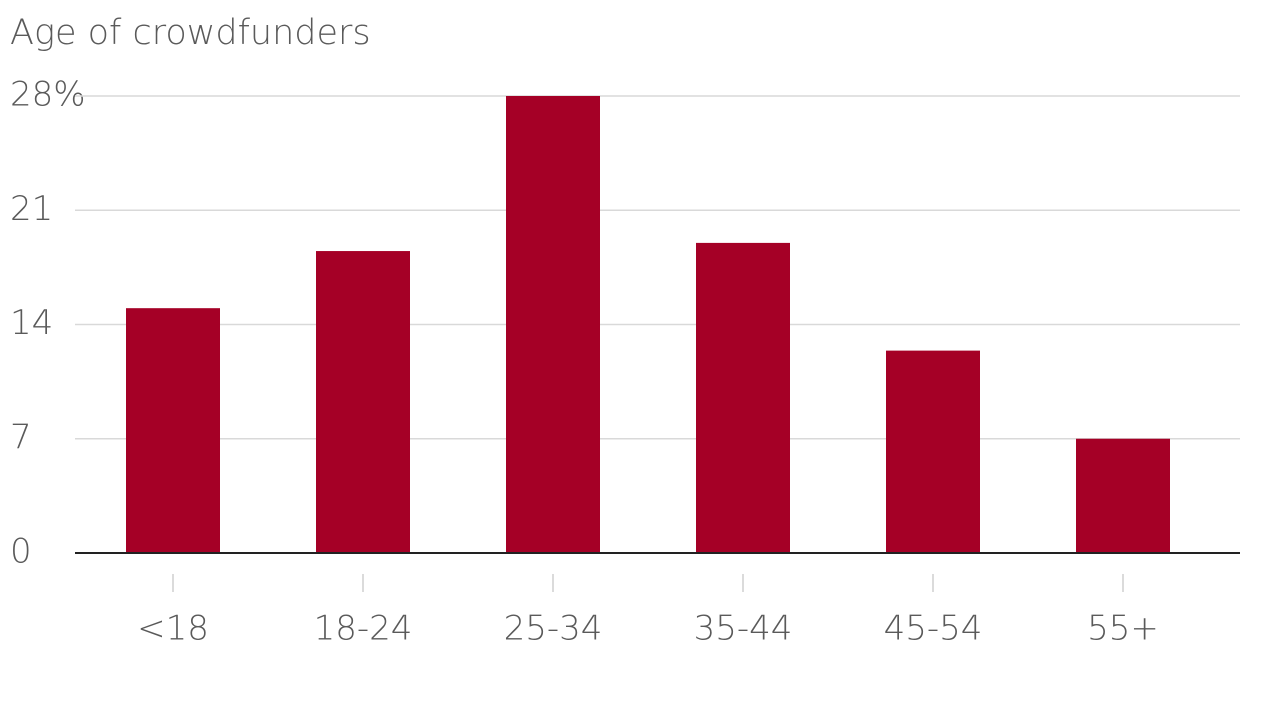 This screenshot has width=1280, height=720. What do you see at coordinates (21, 552) in the screenshot?
I see `y-tick-label: 0` at bounding box center [21, 552].